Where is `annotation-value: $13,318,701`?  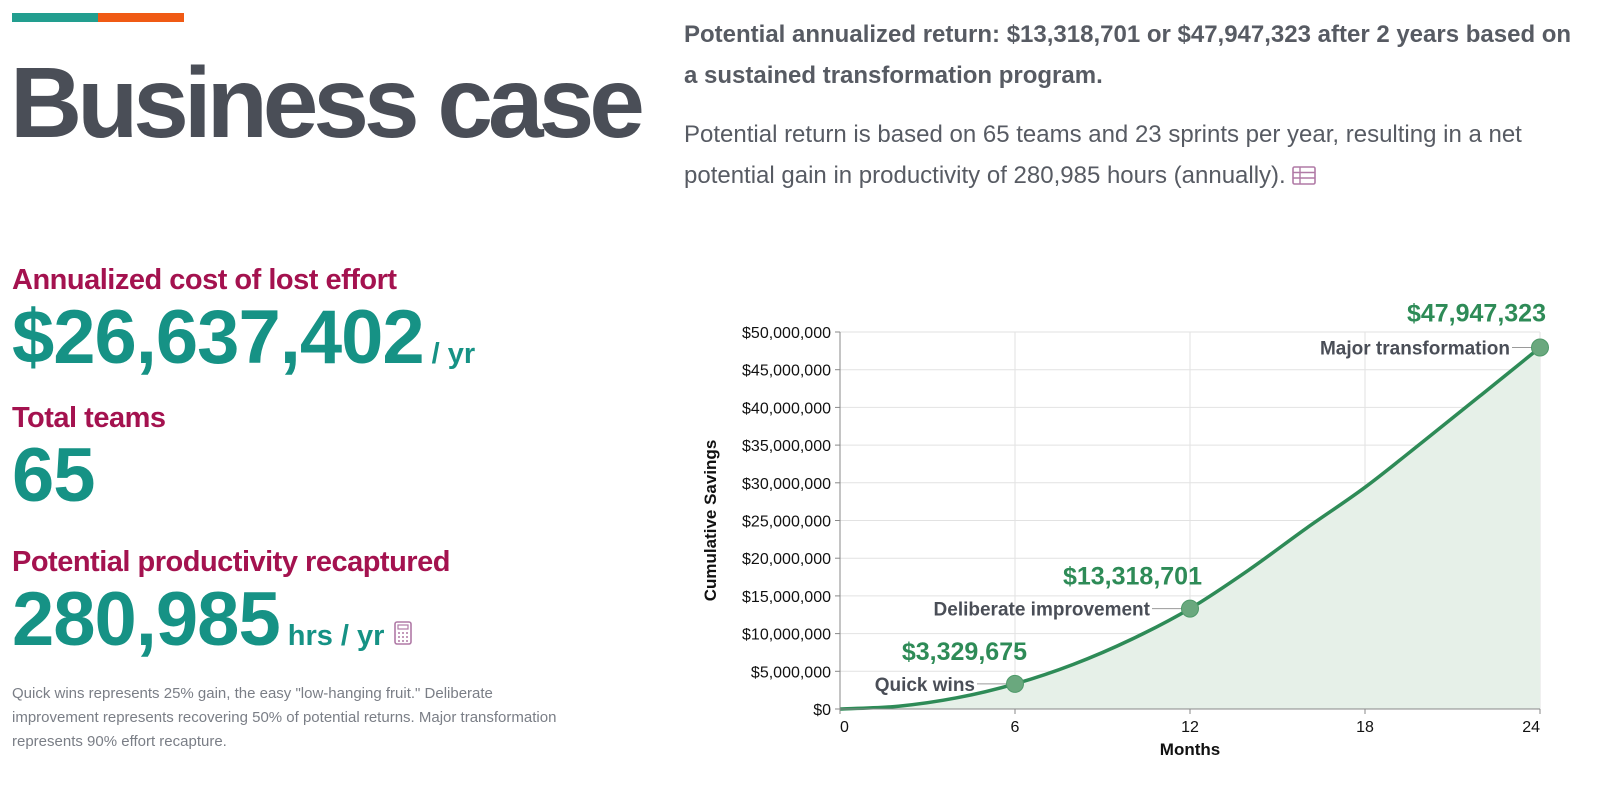
annotation-value: $13,318,701 is located at coordinates (1132, 577).